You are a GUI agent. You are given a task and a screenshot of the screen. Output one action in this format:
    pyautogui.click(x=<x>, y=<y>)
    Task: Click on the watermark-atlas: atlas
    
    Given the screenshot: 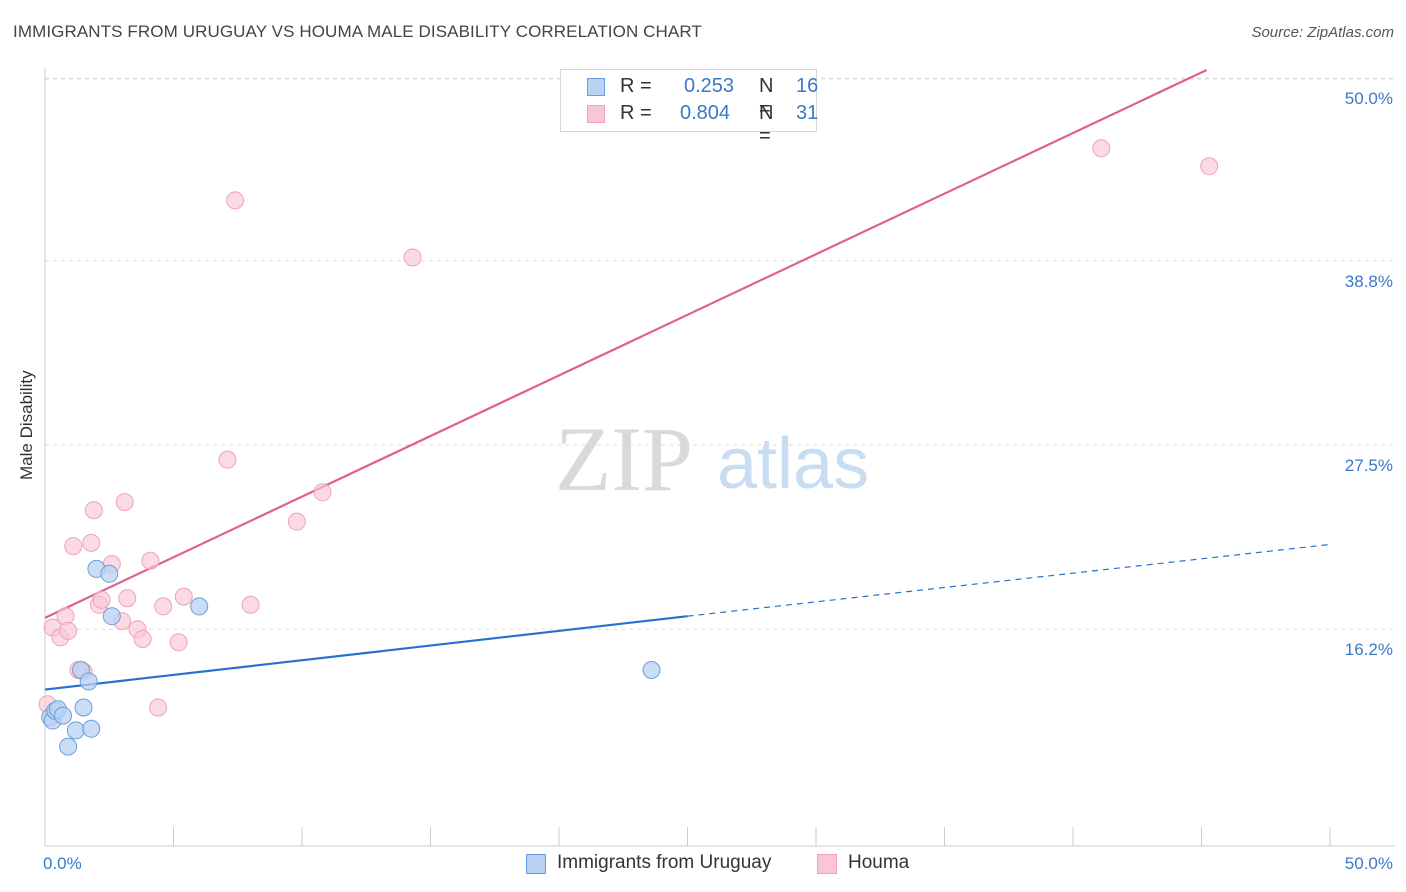 What is the action you would take?
    pyautogui.click(x=793, y=464)
    